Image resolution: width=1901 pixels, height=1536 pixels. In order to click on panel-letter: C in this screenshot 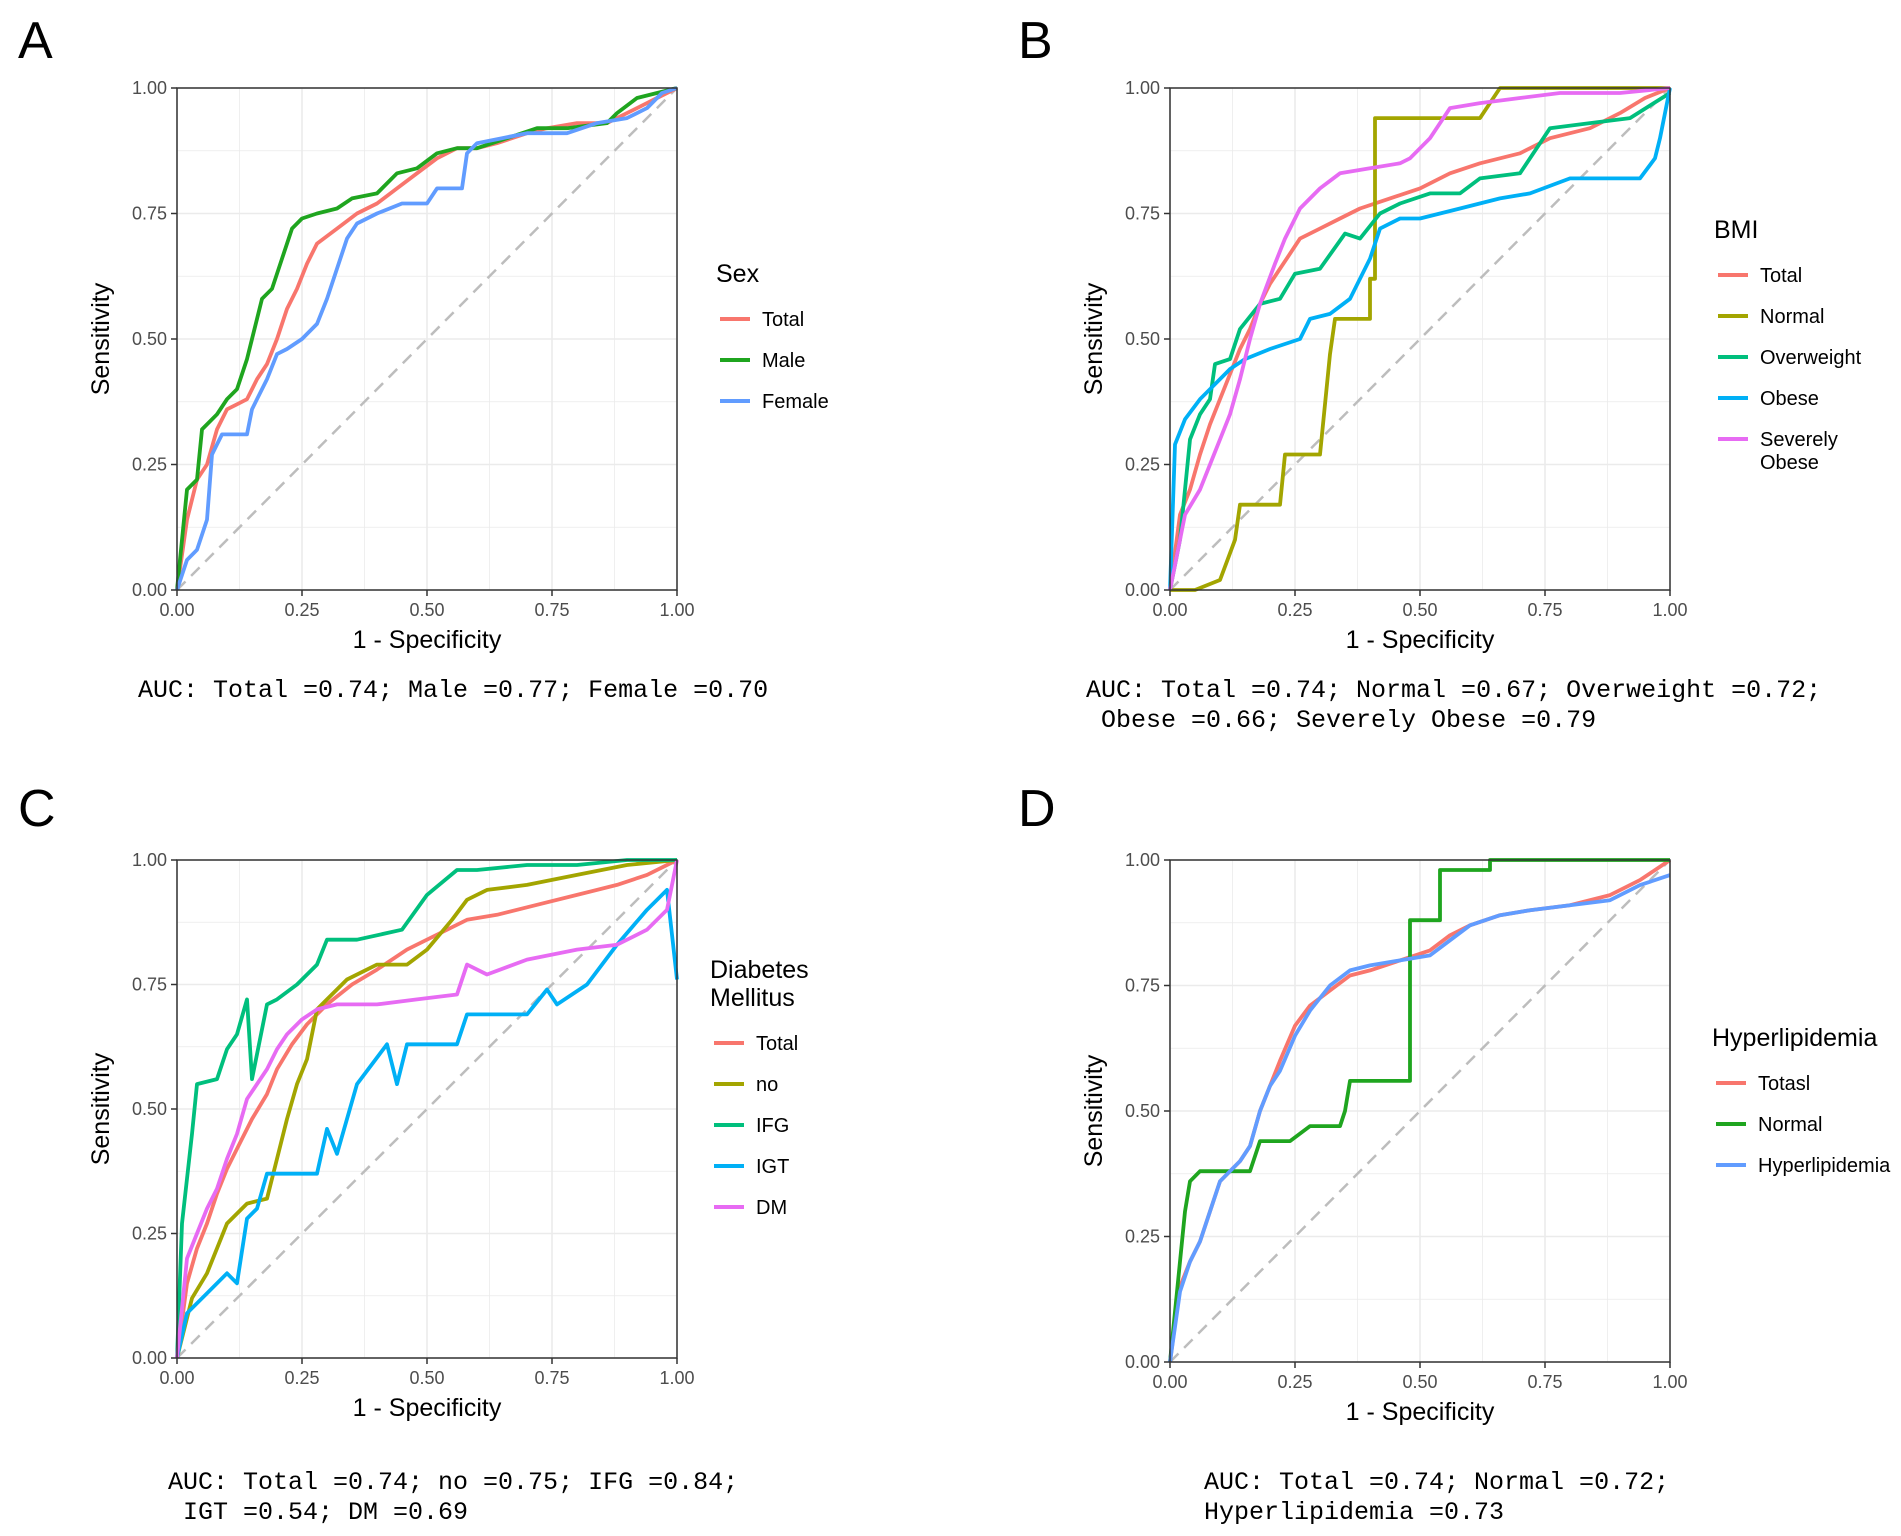, I will do `click(37, 809)`.